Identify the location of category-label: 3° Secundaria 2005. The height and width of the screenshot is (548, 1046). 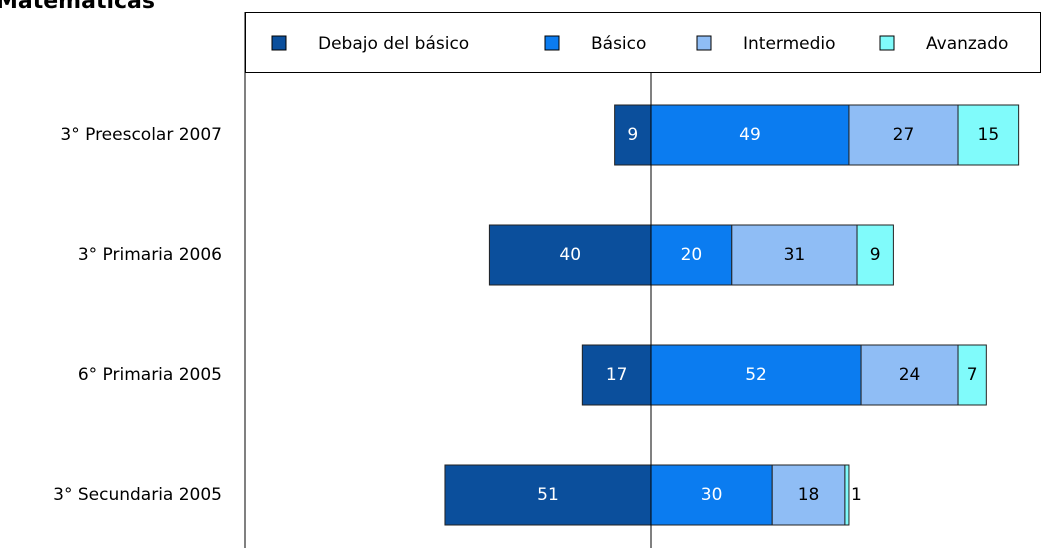
(137, 495).